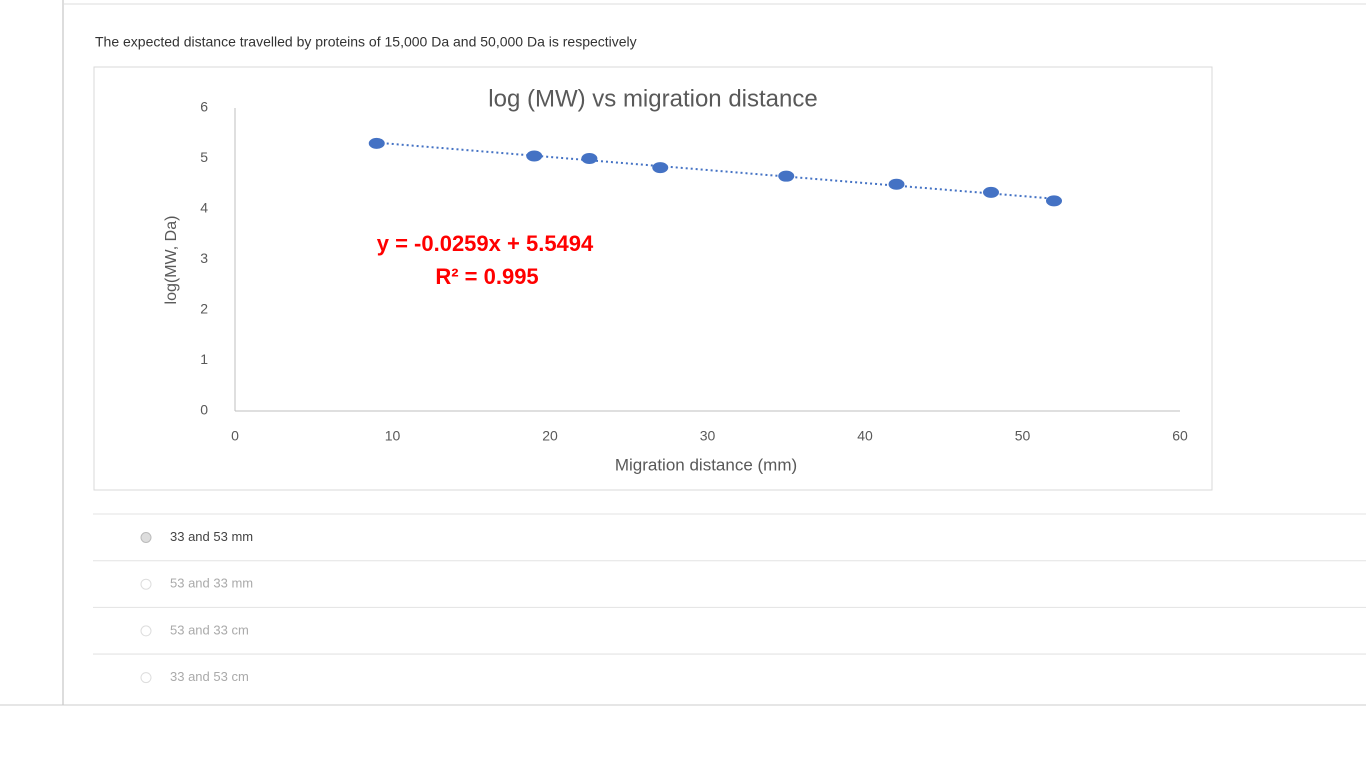  What do you see at coordinates (171, 260) in the screenshot?
I see `y-axis-label: log(MW, Da)` at bounding box center [171, 260].